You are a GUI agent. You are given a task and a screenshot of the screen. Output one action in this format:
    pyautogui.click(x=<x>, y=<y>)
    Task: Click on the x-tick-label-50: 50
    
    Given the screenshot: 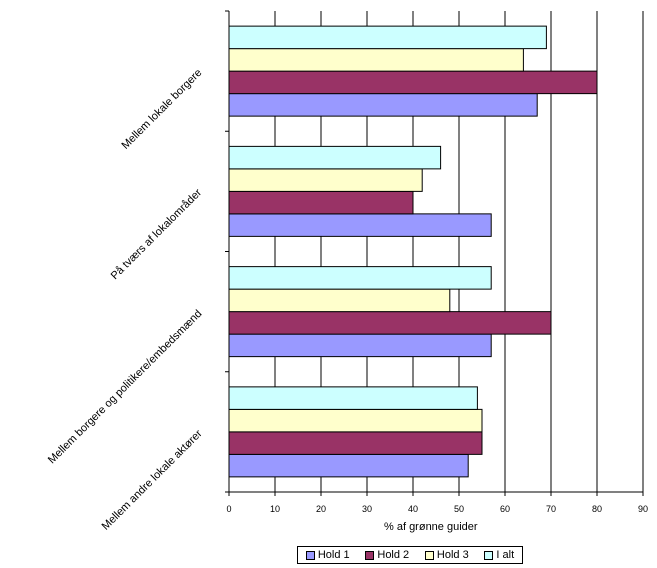 What is the action you would take?
    pyautogui.click(x=459, y=509)
    